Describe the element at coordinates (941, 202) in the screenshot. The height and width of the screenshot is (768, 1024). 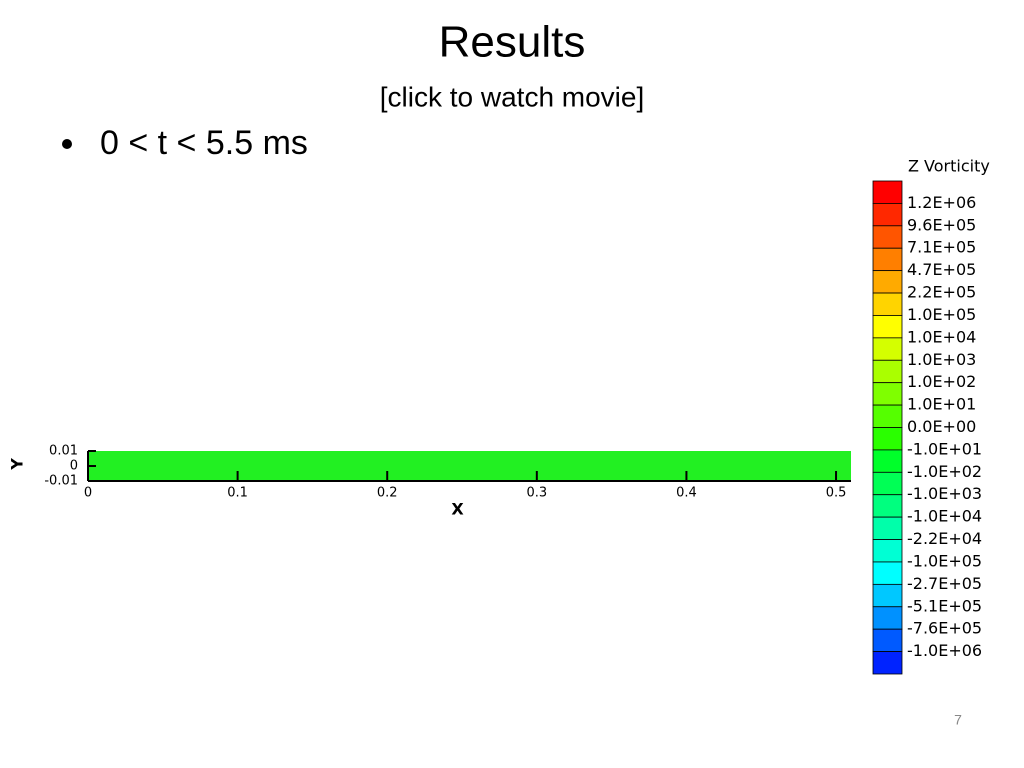
I see `colorbar-label: 1.2E+06` at that location.